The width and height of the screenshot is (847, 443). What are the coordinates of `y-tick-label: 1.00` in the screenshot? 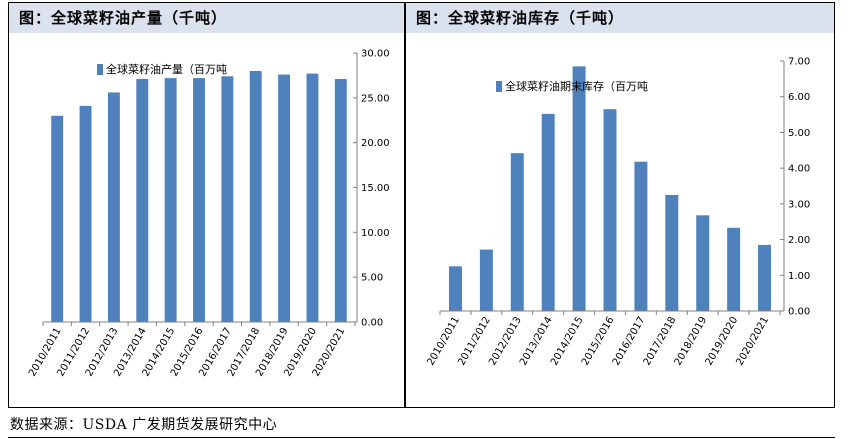 It's located at (799, 276).